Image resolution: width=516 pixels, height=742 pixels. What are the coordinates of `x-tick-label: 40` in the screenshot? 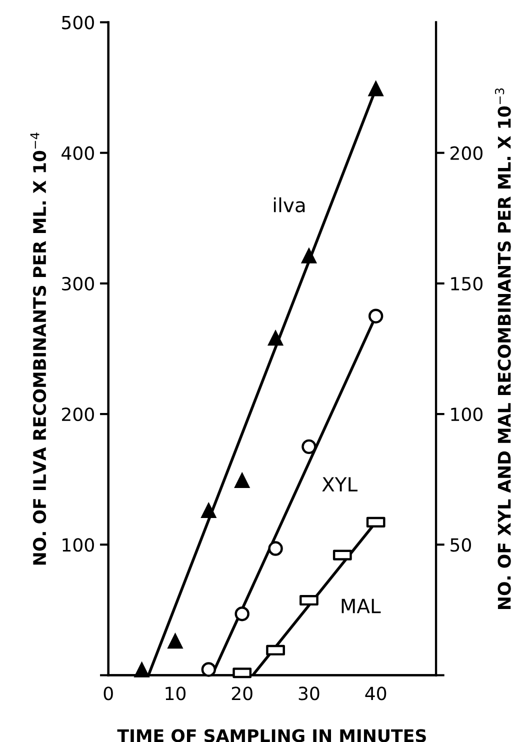 It's located at (375, 693).